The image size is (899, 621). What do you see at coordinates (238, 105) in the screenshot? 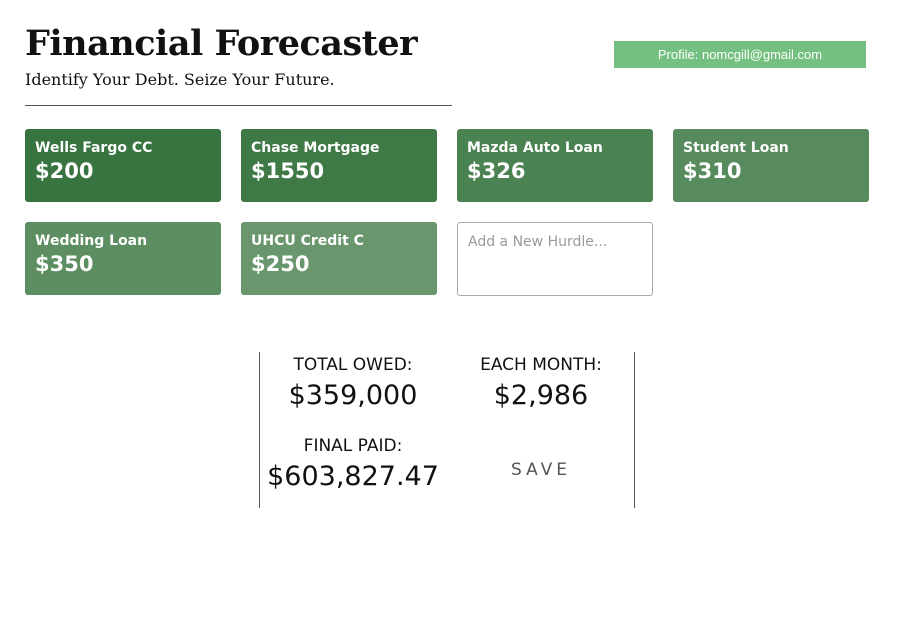
I see `header-divider` at bounding box center [238, 105].